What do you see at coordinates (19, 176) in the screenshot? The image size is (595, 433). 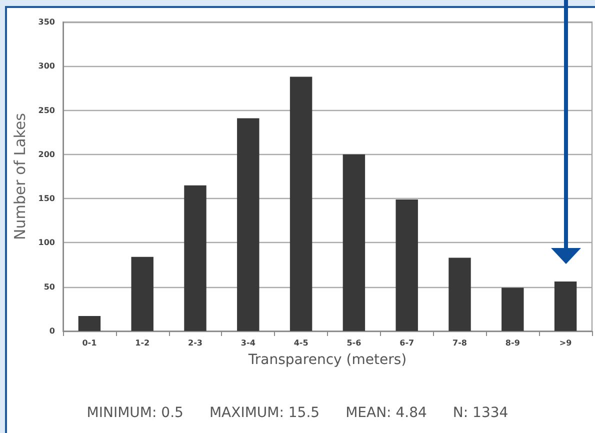 I see `y-axis-title: Number of Lakes` at bounding box center [19, 176].